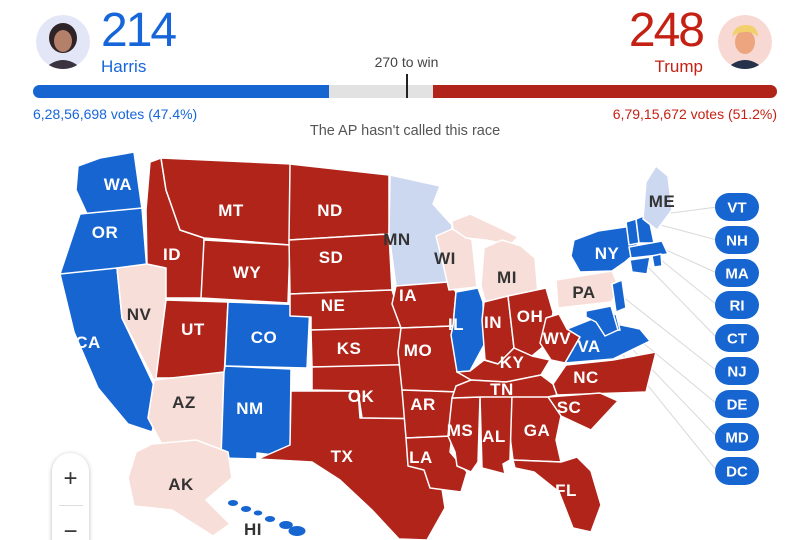 The height and width of the screenshot is (540, 800). I want to click on state-label-al: AL, so click(494, 436).